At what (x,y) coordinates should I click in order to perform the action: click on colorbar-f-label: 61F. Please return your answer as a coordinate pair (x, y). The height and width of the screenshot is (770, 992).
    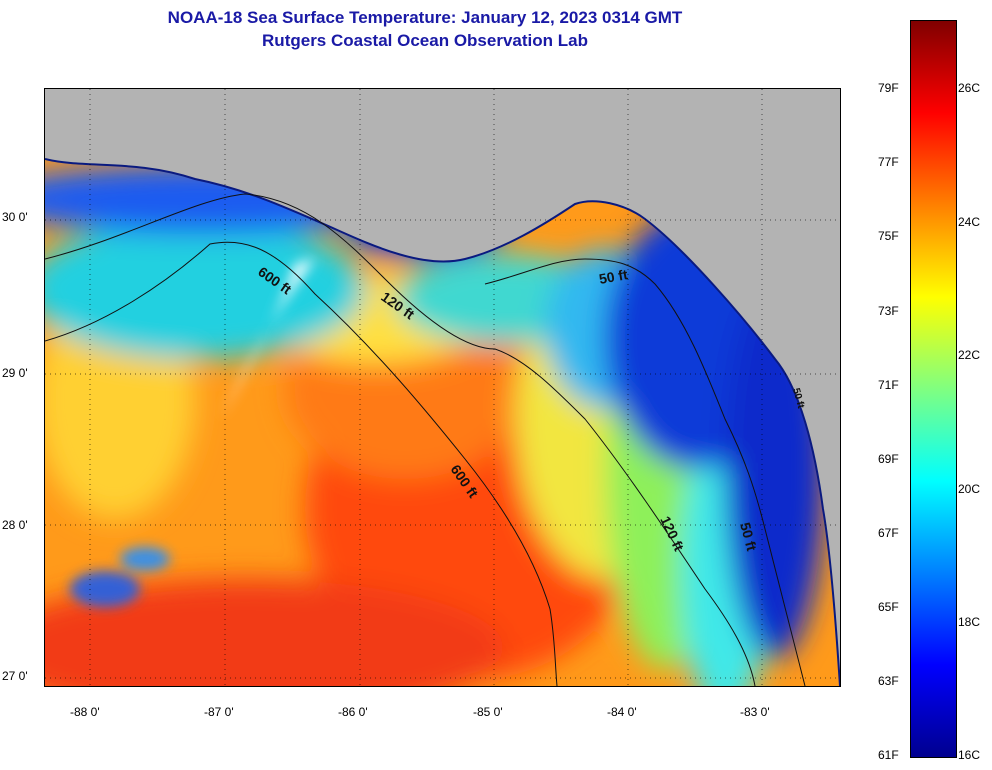
    Looking at the image, I should click on (888, 755).